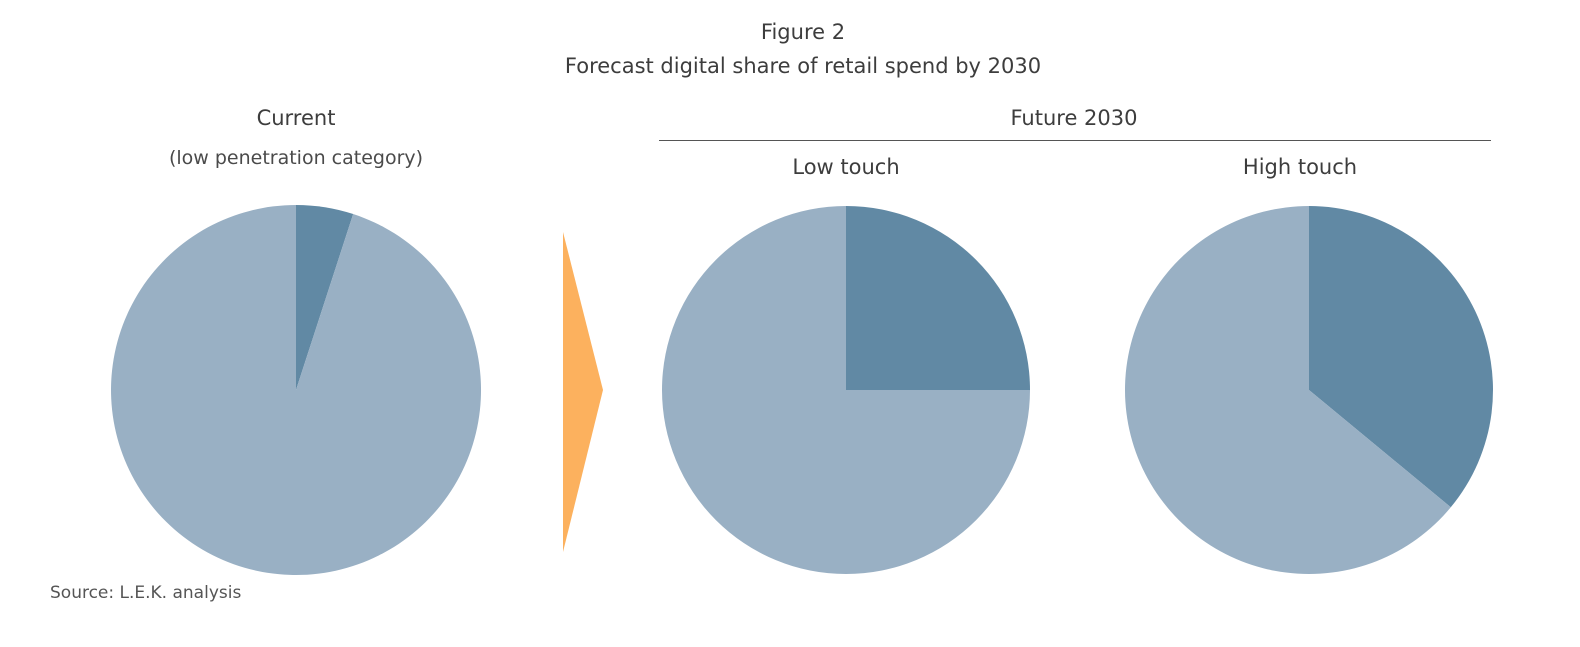 Image resolution: width=1580 pixels, height=647 pixels. What do you see at coordinates (803, 32) in the screenshot?
I see `figure-label: Figure 2` at bounding box center [803, 32].